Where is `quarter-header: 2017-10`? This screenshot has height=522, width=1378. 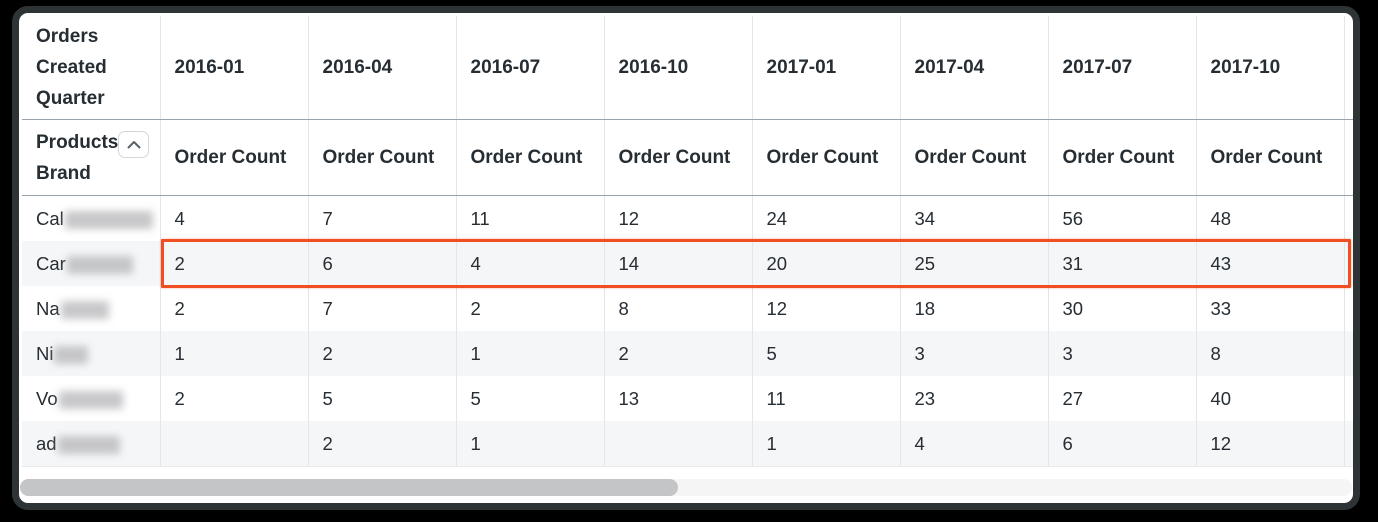 quarter-header: 2017-10 is located at coordinates (1270, 68).